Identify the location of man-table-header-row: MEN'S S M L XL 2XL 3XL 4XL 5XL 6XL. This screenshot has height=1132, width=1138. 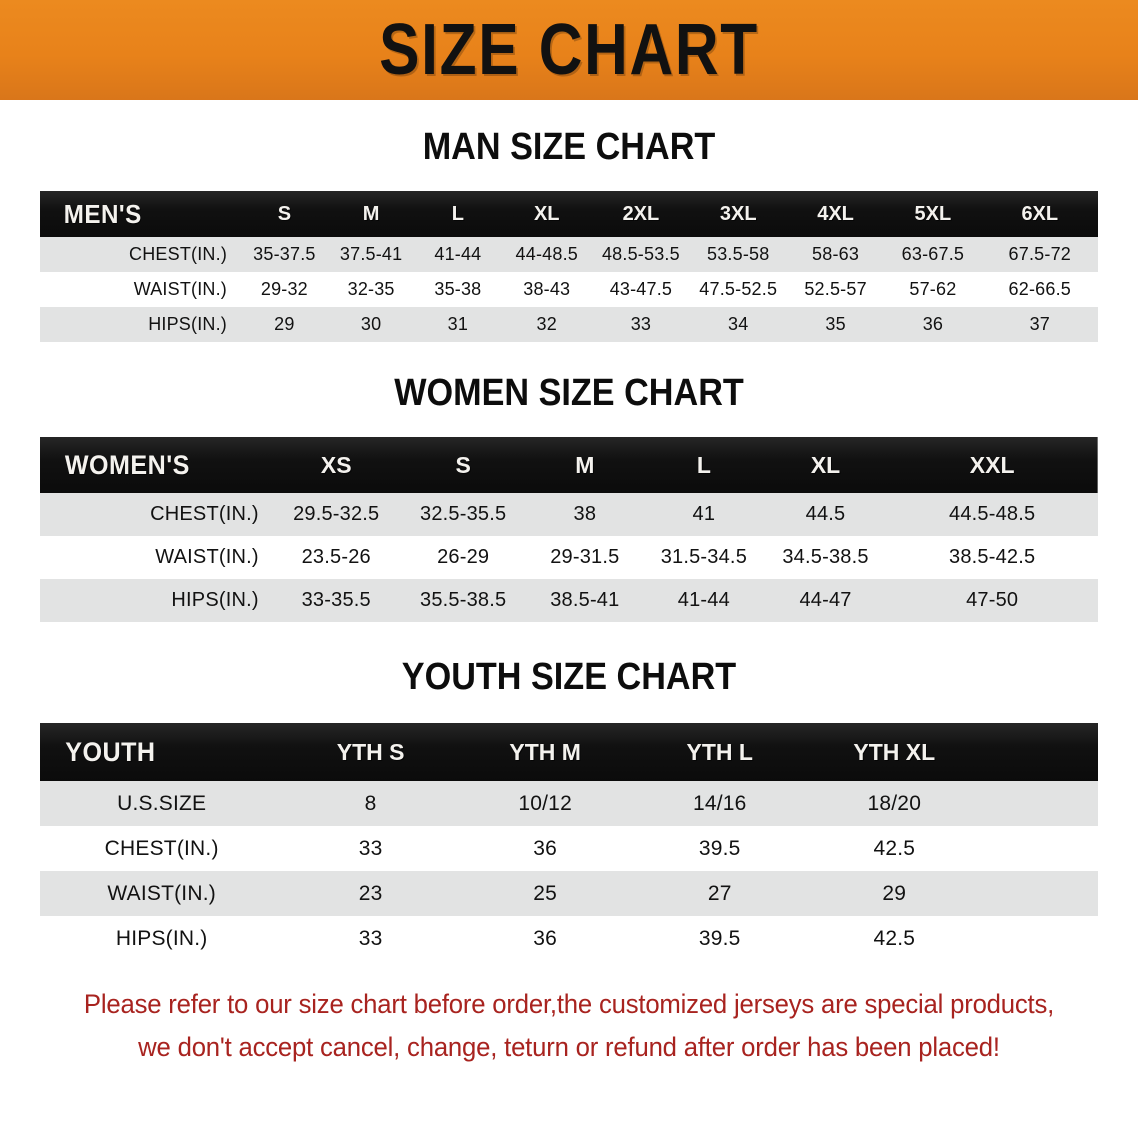
(569, 214).